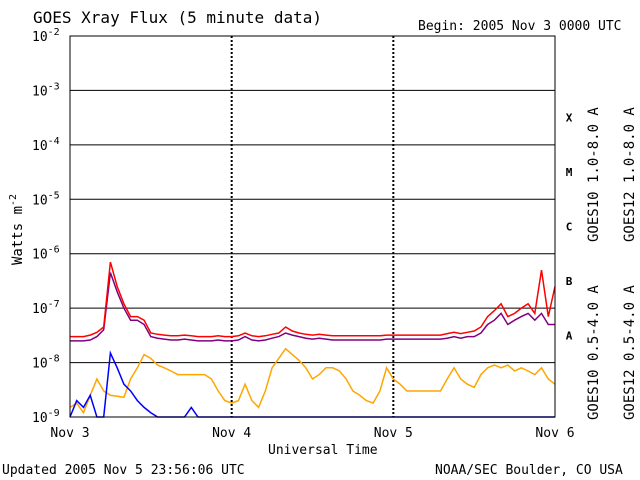  I want to click on legend-entry: GOES12 1.0-8.0 A, so click(630, 174).